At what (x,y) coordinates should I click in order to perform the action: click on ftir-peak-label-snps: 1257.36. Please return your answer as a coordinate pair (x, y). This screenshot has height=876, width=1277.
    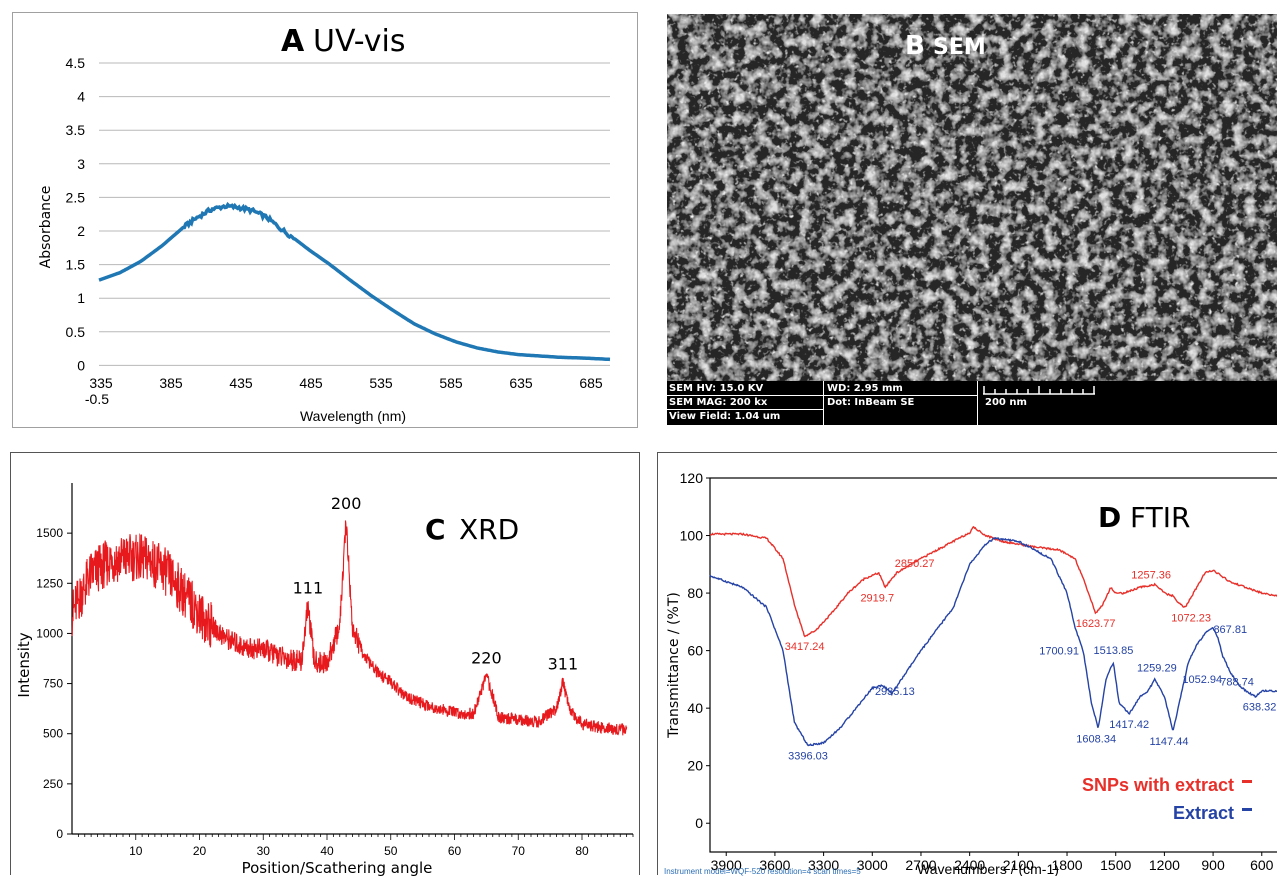
    Looking at the image, I should click on (1151, 575).